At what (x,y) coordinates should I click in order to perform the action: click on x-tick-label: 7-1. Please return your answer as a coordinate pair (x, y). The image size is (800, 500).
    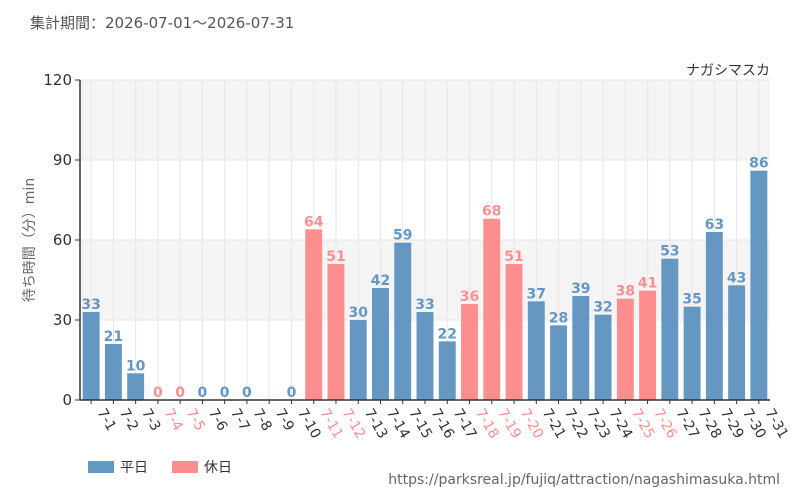
    Looking at the image, I should click on (106, 420).